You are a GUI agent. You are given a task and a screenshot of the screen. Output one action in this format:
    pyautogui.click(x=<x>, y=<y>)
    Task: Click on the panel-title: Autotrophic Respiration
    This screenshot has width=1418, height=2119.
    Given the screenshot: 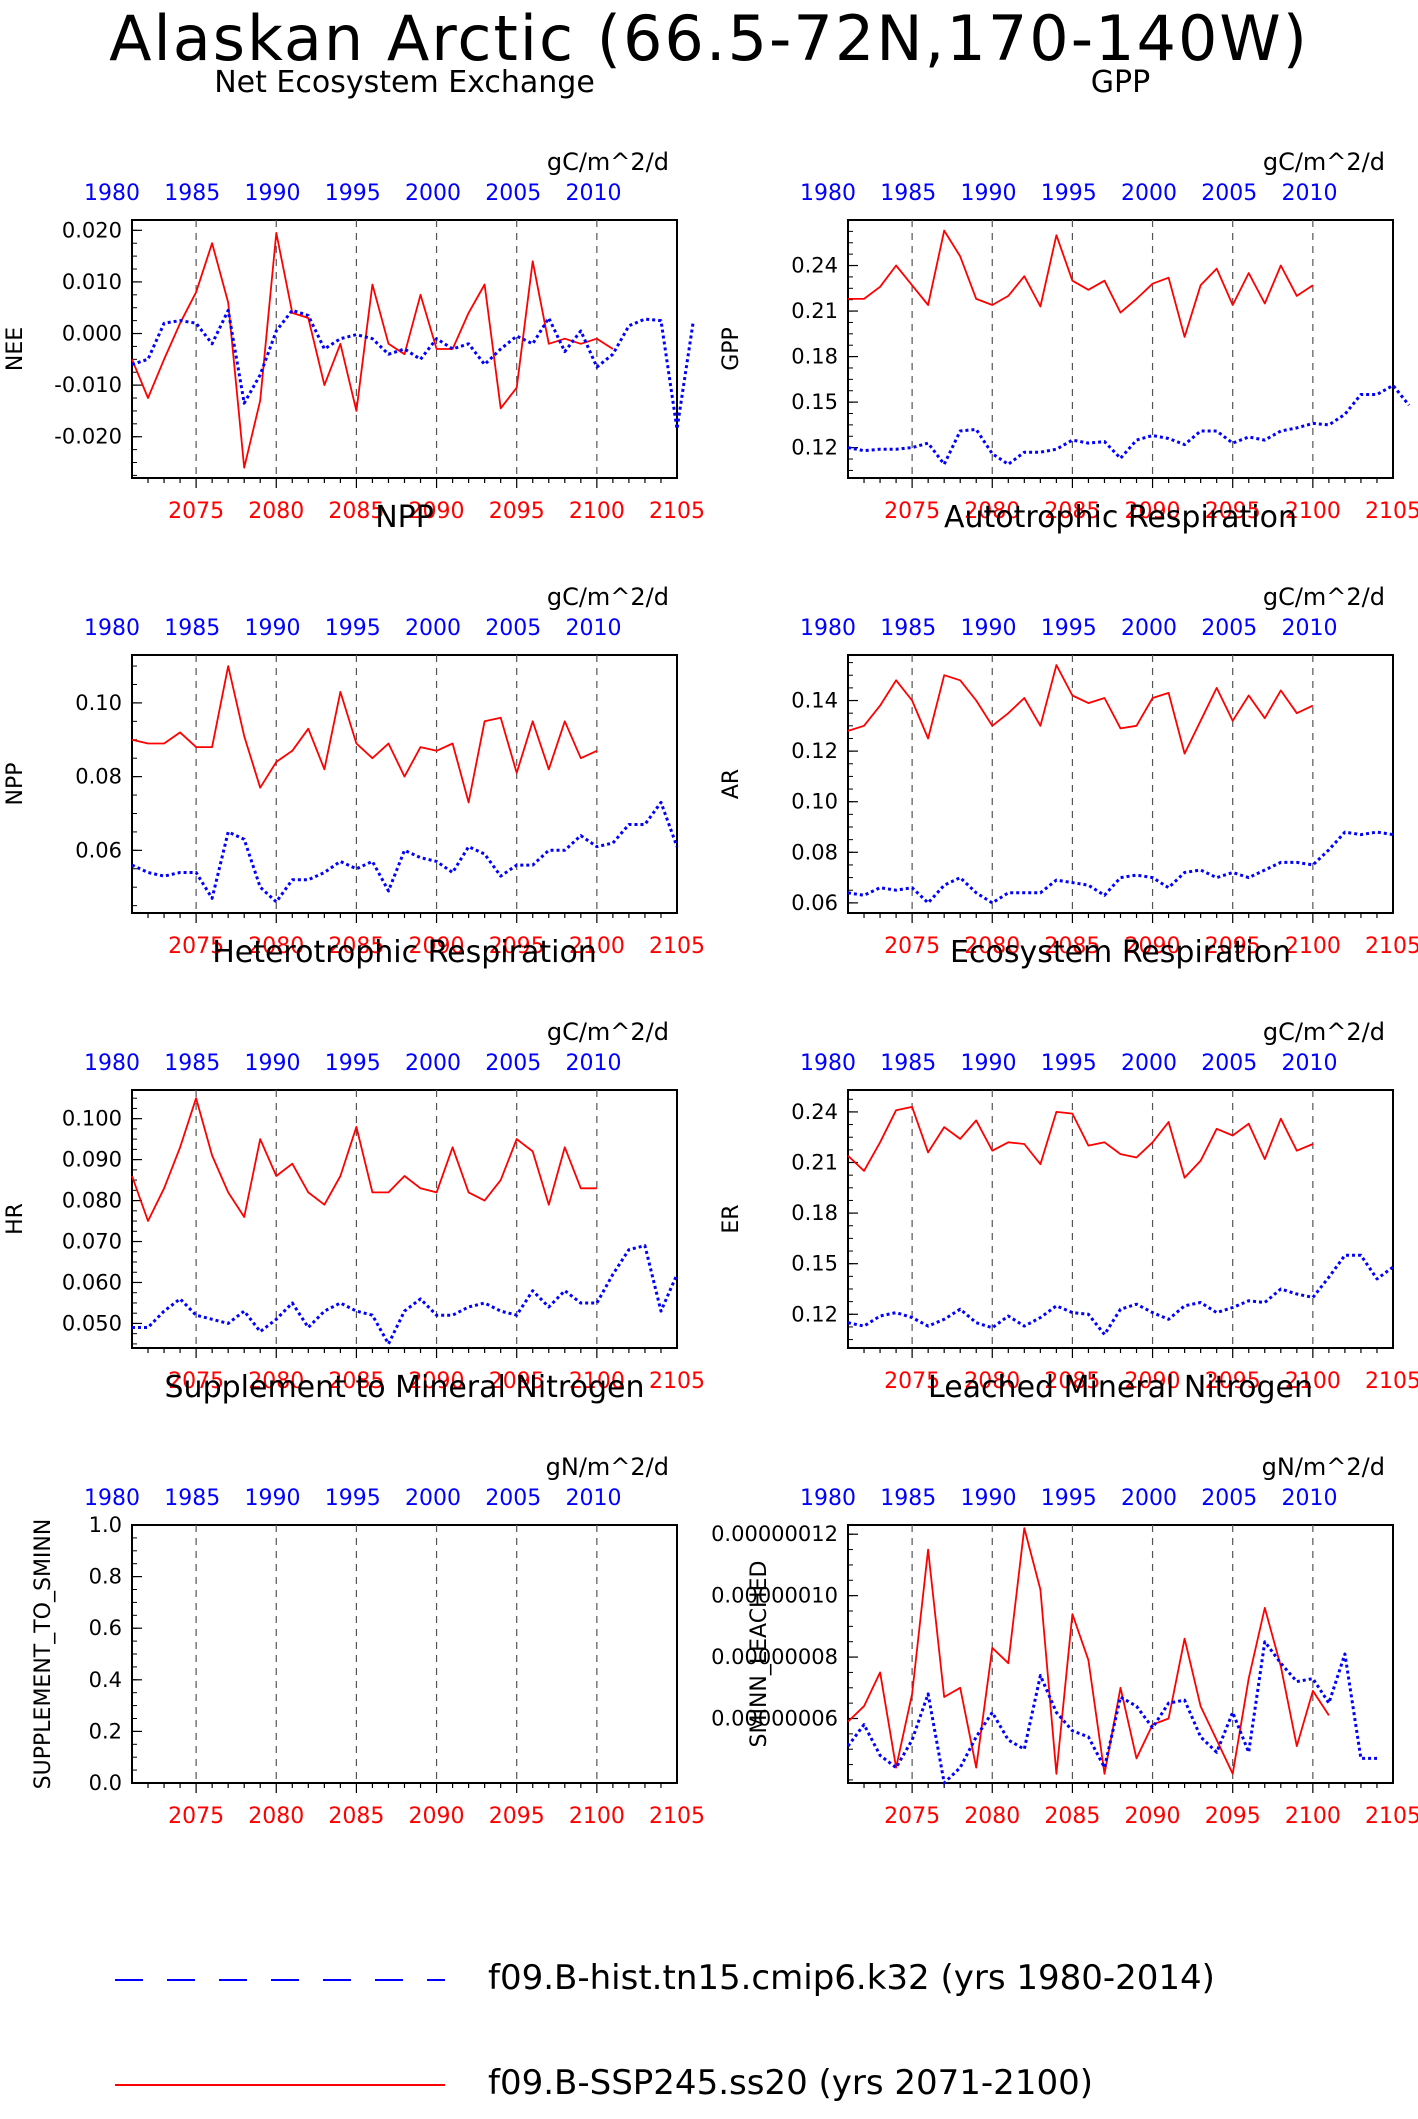 What is the action you would take?
    pyautogui.click(x=1120, y=517)
    